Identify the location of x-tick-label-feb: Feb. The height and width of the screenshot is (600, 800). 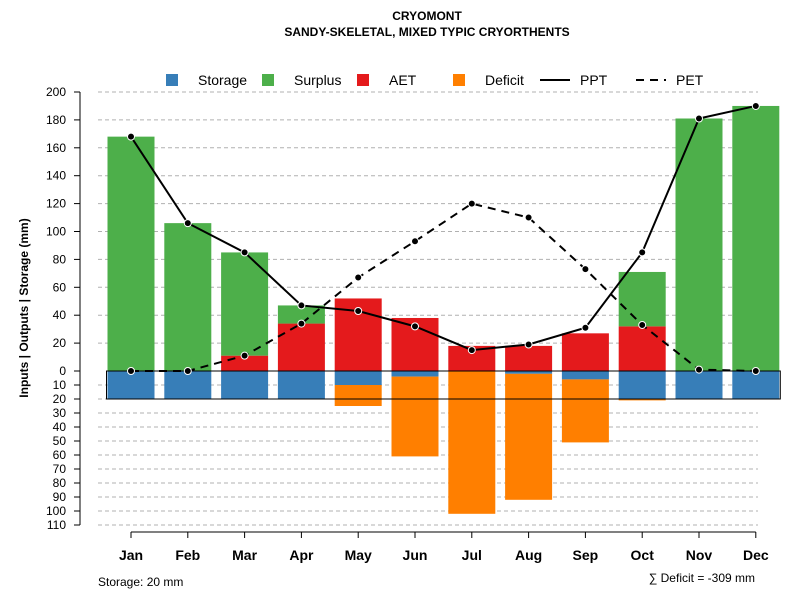
(187, 555).